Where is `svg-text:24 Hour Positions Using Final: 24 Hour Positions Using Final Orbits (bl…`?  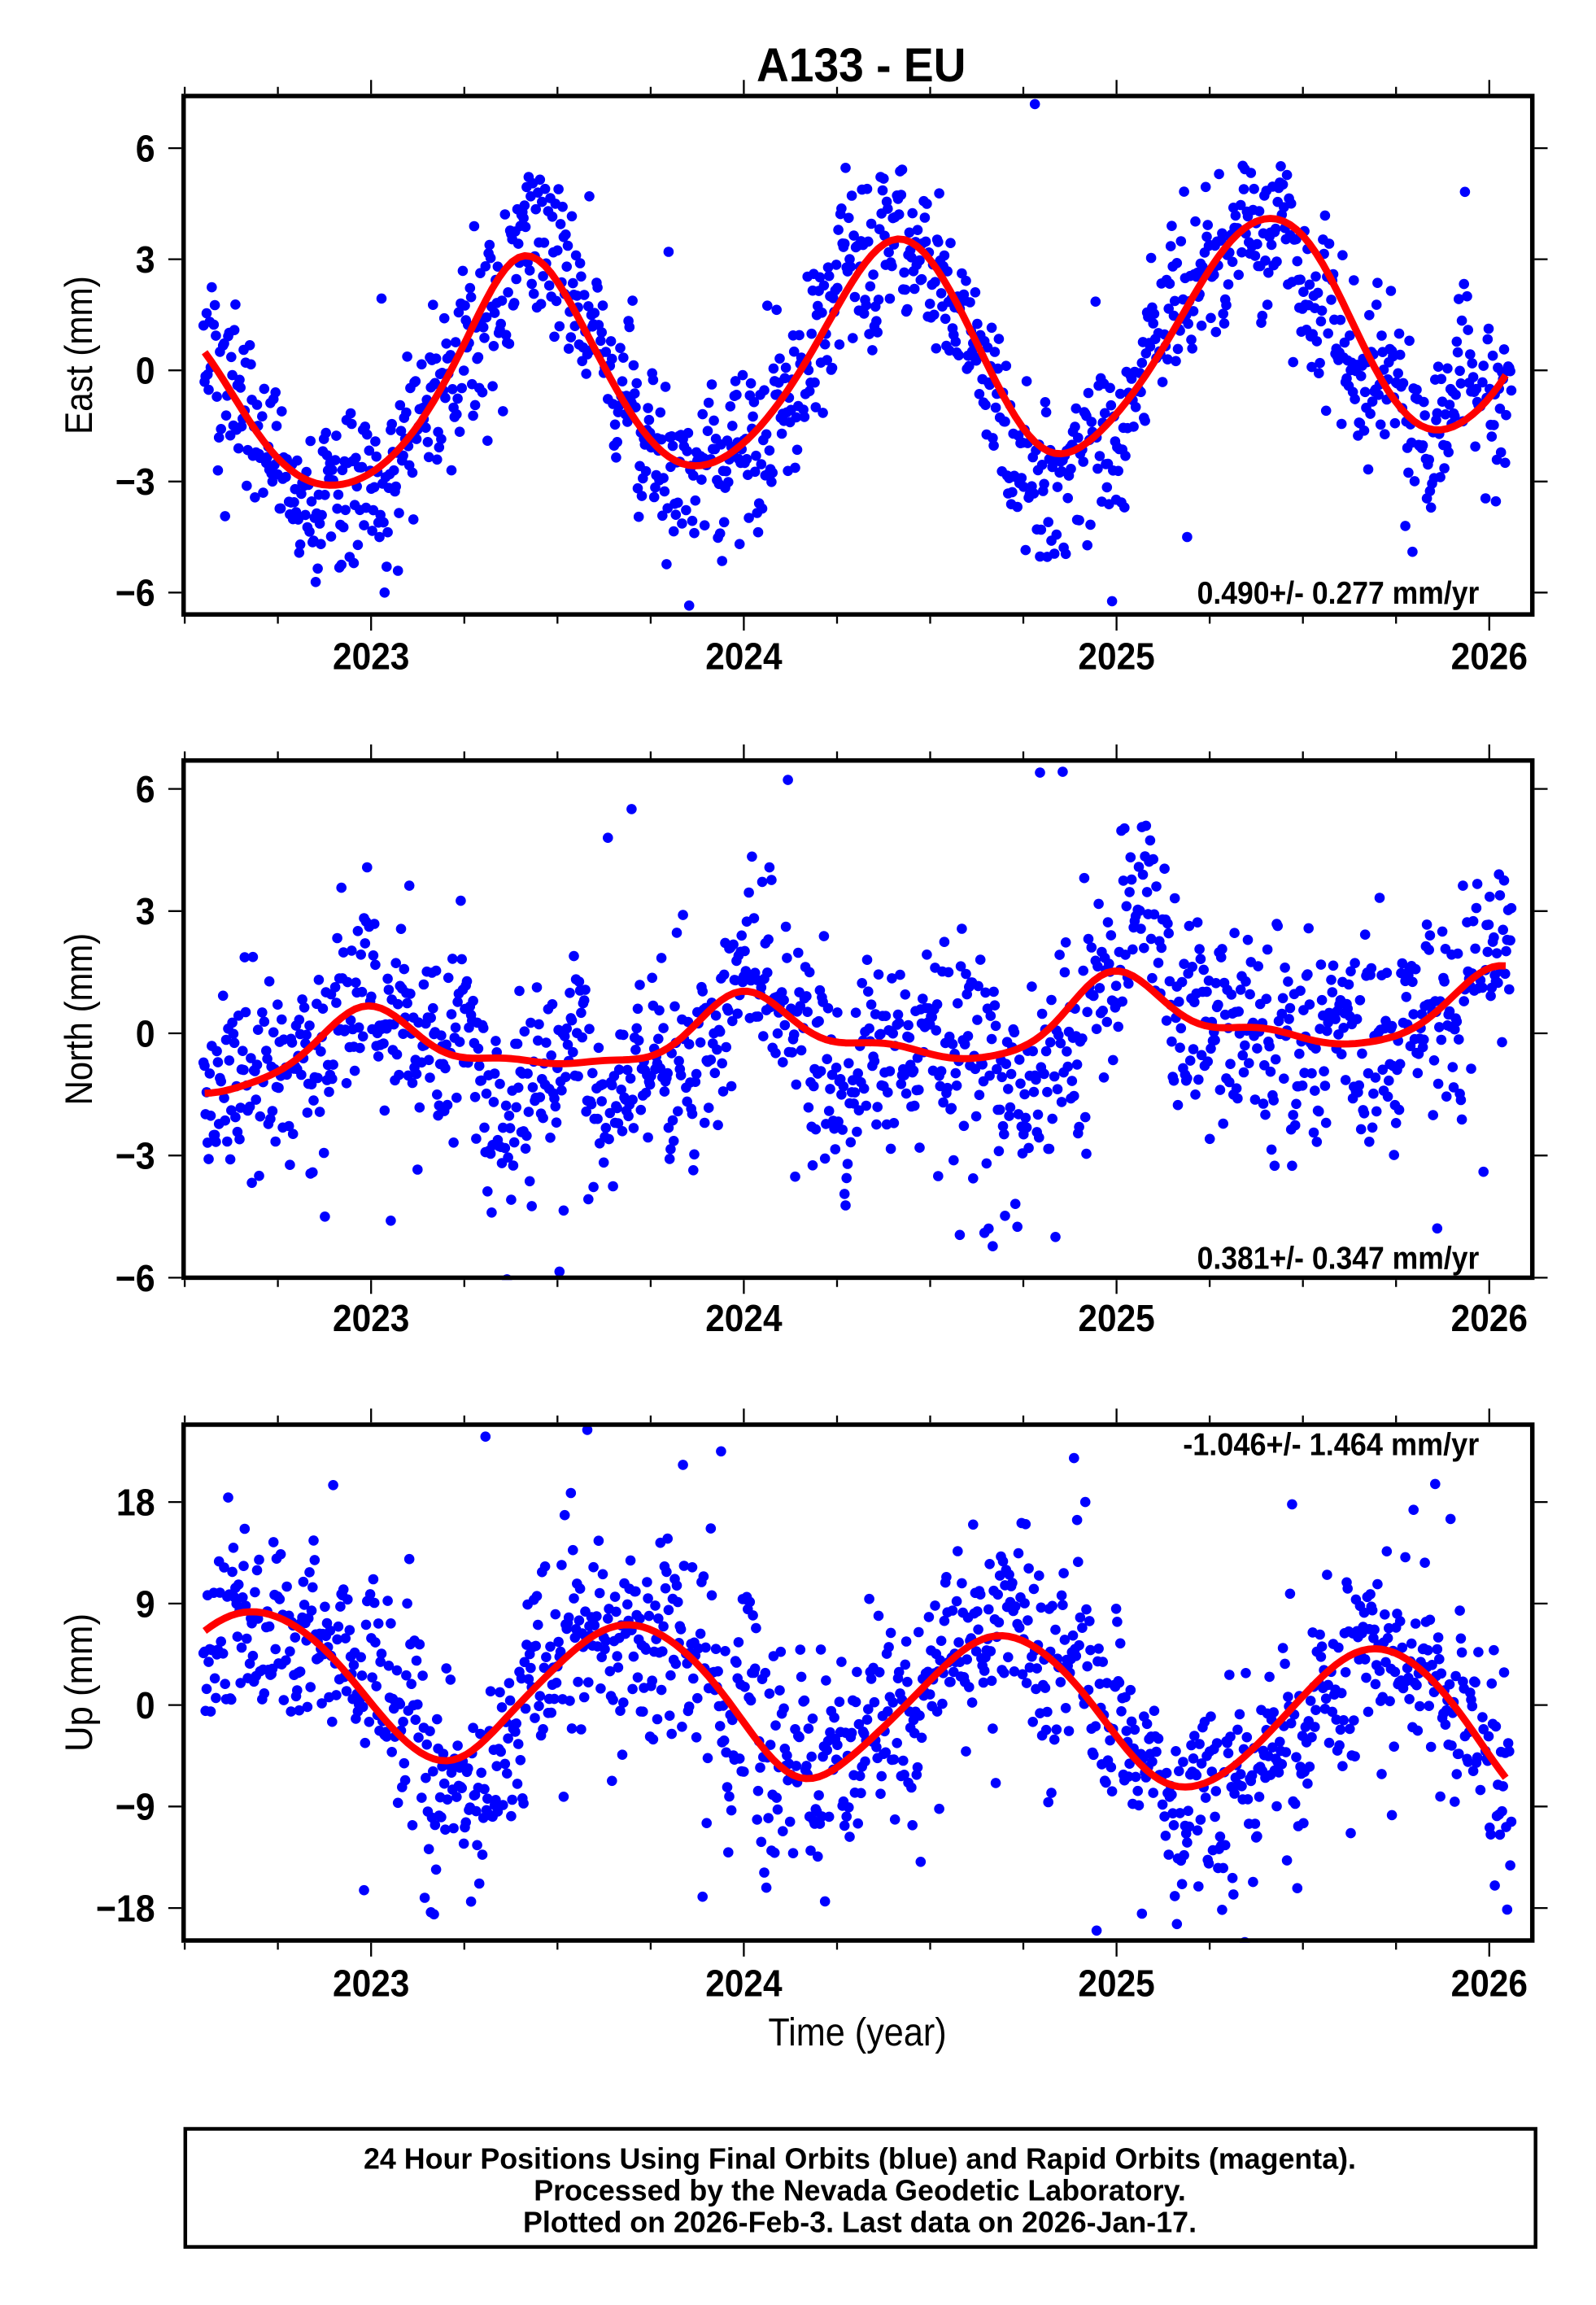
svg-text:24 Hour Positions Using Final: 24 Hour Positions Using Final Orbits (bl… is located at coordinates (860, 2159).